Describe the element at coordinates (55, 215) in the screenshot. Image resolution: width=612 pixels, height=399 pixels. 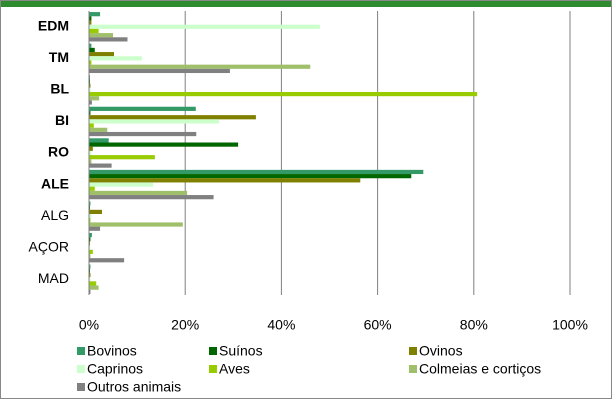
I see `y-tick-label: ALG` at that location.